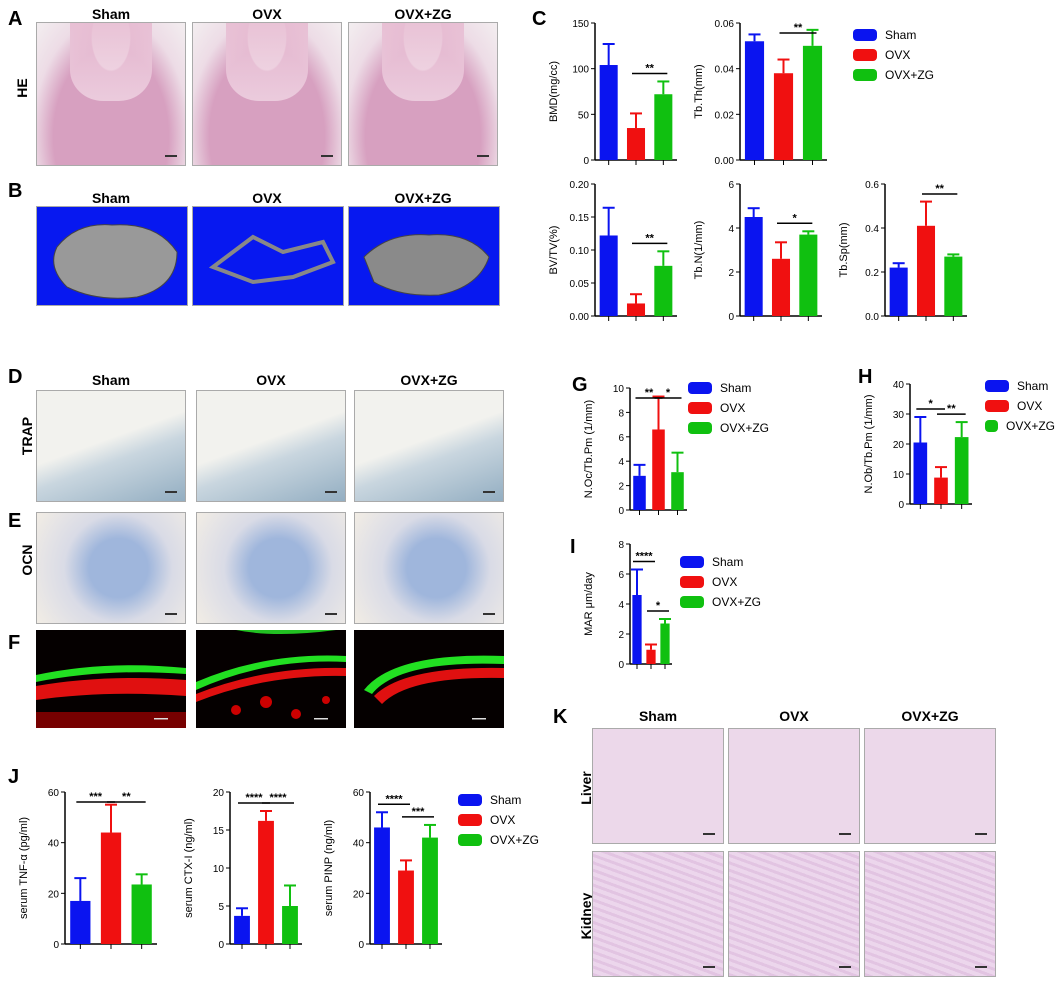  I want to click on legend-text-sham: Sham, so click(728, 562).